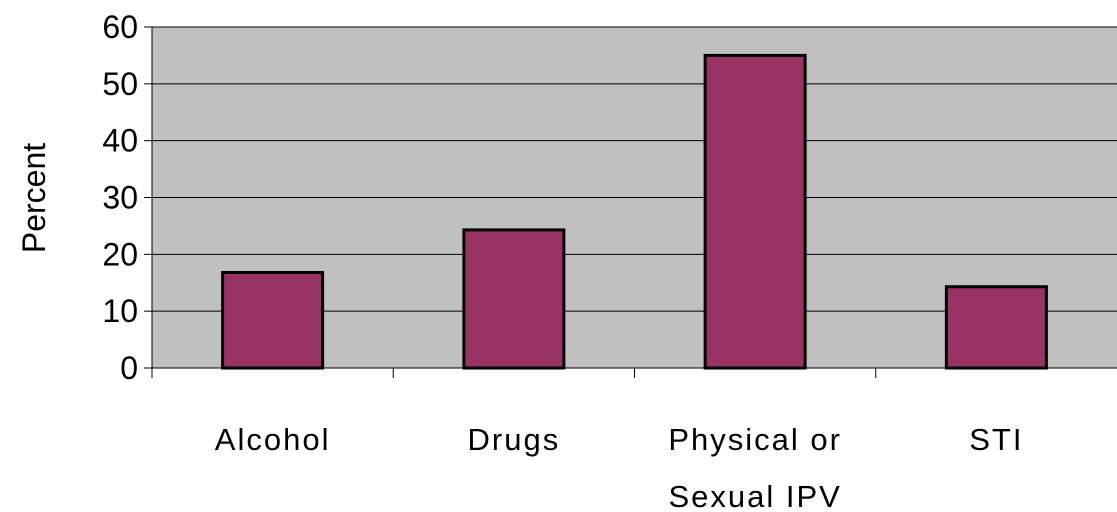  I want to click on x-tick-label: Drugs, so click(514, 439).